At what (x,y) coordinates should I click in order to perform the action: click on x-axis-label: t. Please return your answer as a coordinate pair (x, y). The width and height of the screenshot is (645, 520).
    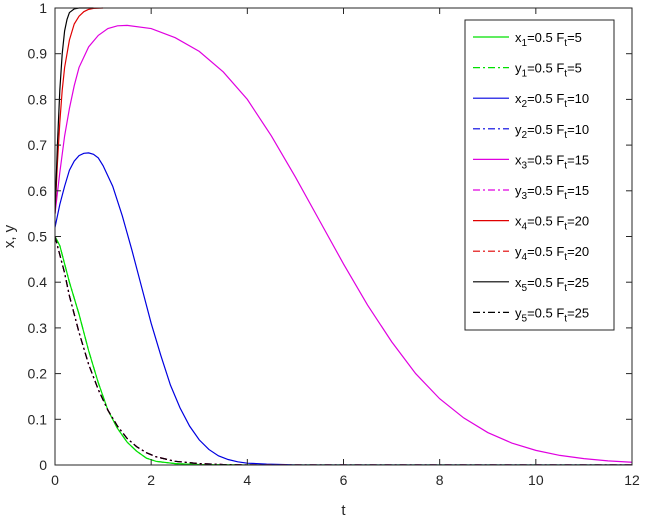
    Looking at the image, I should click on (343, 510).